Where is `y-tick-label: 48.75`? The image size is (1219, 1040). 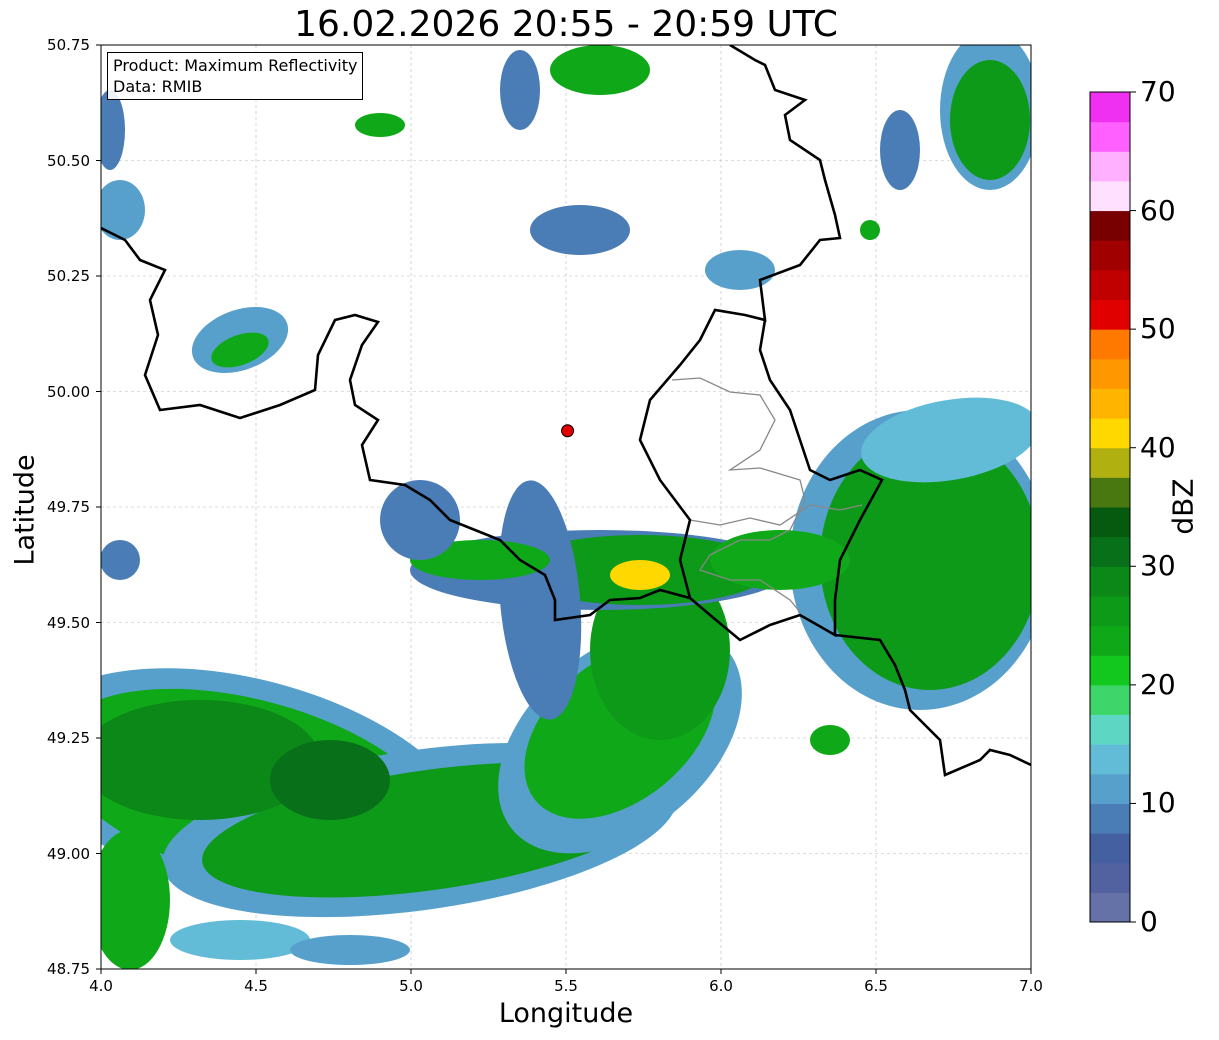
y-tick-label: 48.75 is located at coordinates (68, 969).